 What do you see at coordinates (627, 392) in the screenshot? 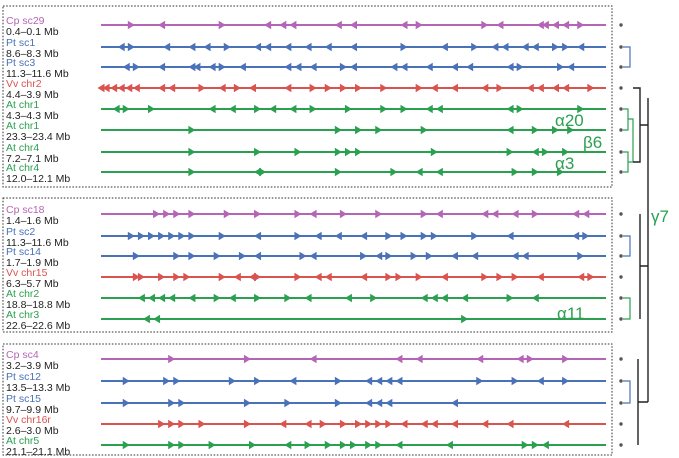
I see `tree-branch-pair` at bounding box center [627, 392].